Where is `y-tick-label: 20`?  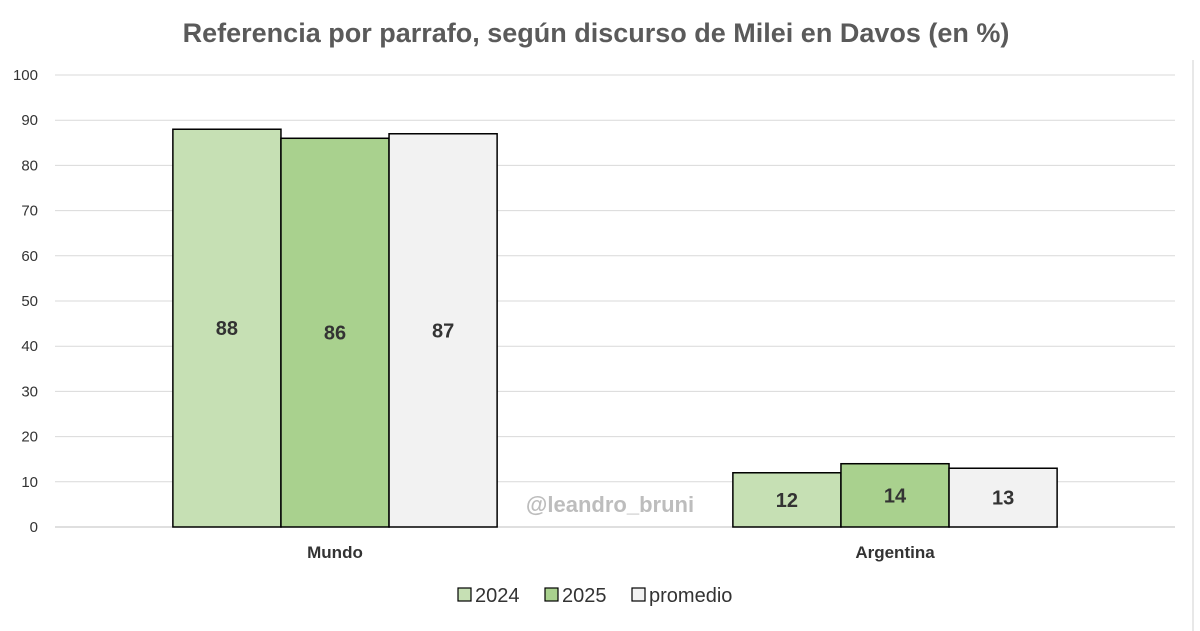
y-tick-label: 20 is located at coordinates (29, 437).